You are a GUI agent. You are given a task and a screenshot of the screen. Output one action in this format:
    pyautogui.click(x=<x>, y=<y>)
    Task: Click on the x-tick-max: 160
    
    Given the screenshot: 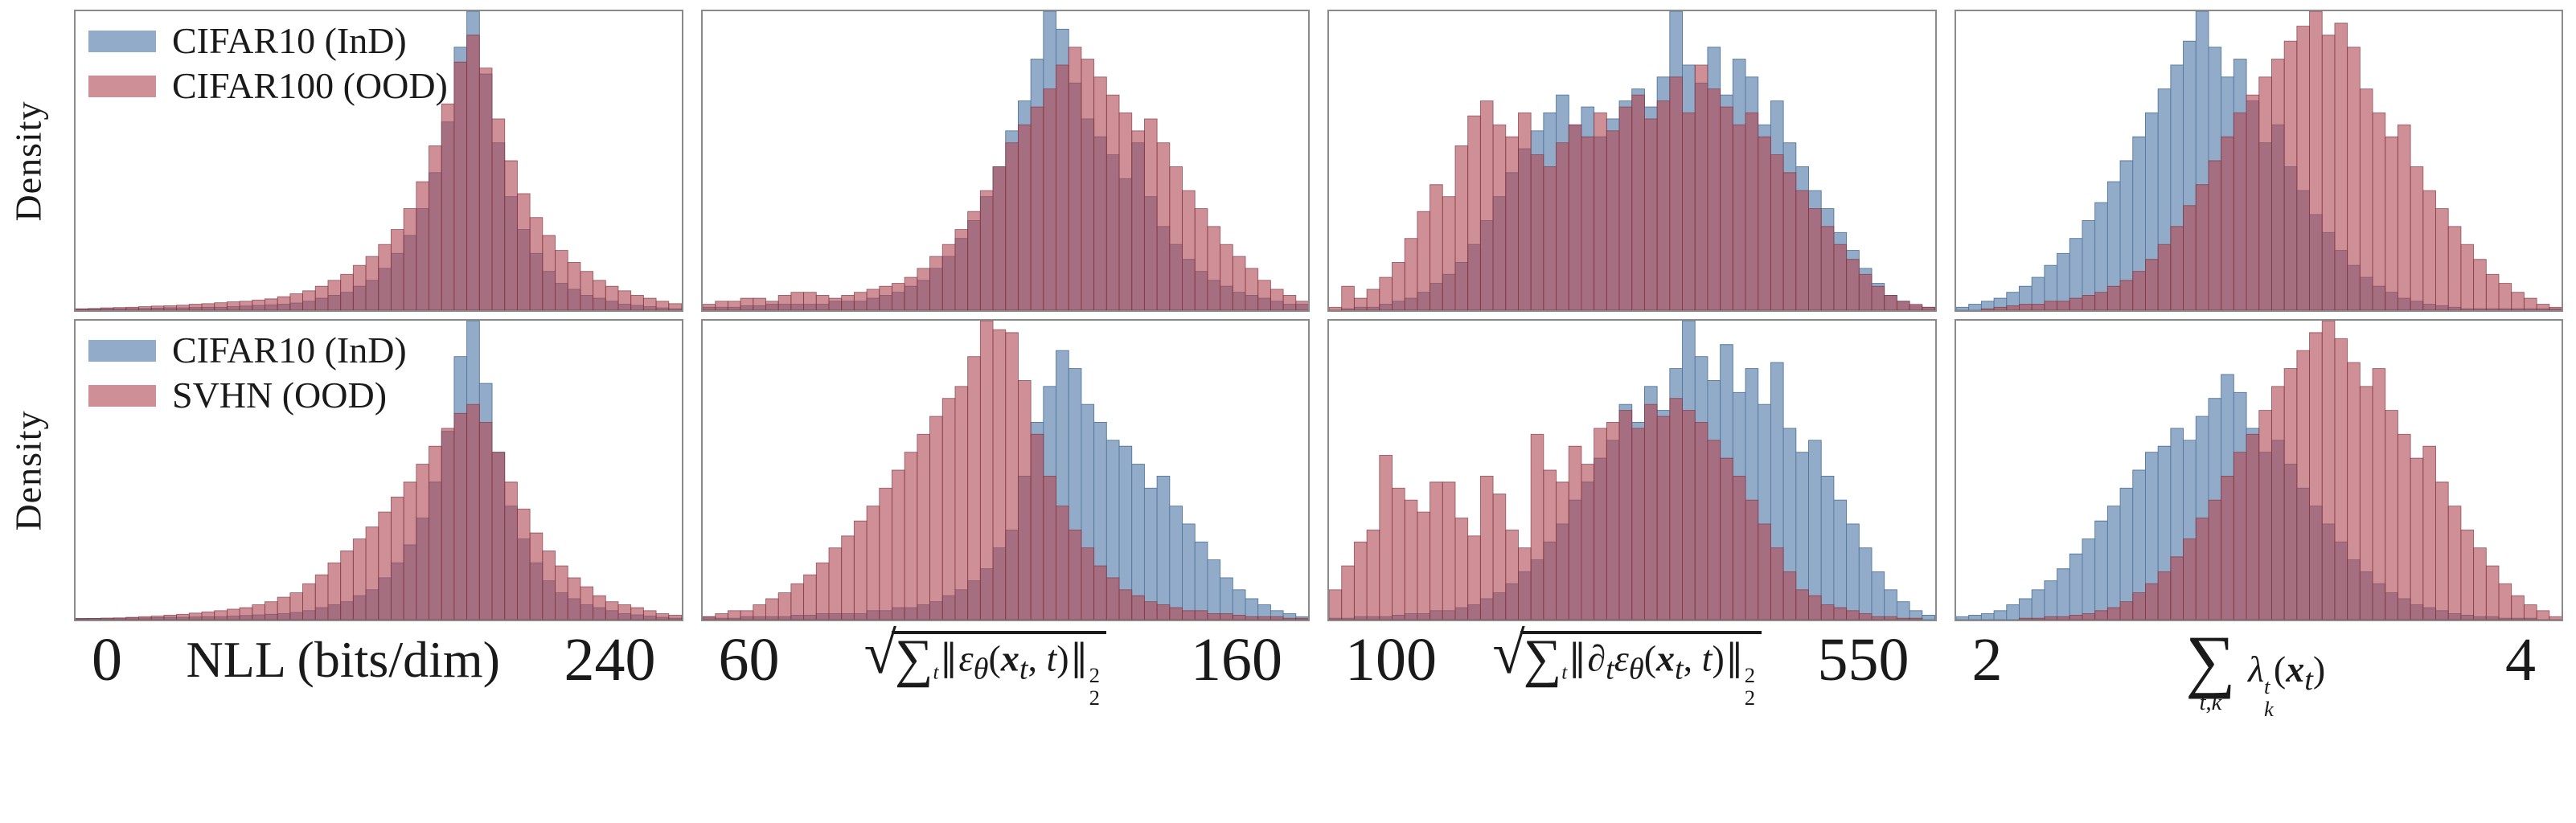 What is the action you would take?
    pyautogui.click(x=1236, y=660)
    